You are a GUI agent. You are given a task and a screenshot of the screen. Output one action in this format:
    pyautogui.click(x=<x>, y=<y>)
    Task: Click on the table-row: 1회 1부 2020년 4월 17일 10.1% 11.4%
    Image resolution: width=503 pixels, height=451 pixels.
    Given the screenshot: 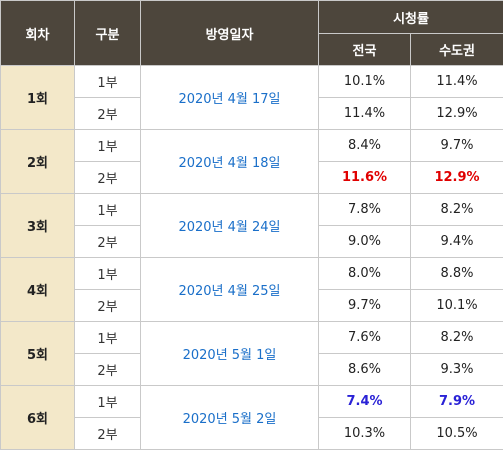 What is the action you would take?
    pyautogui.click(x=251, y=97)
    